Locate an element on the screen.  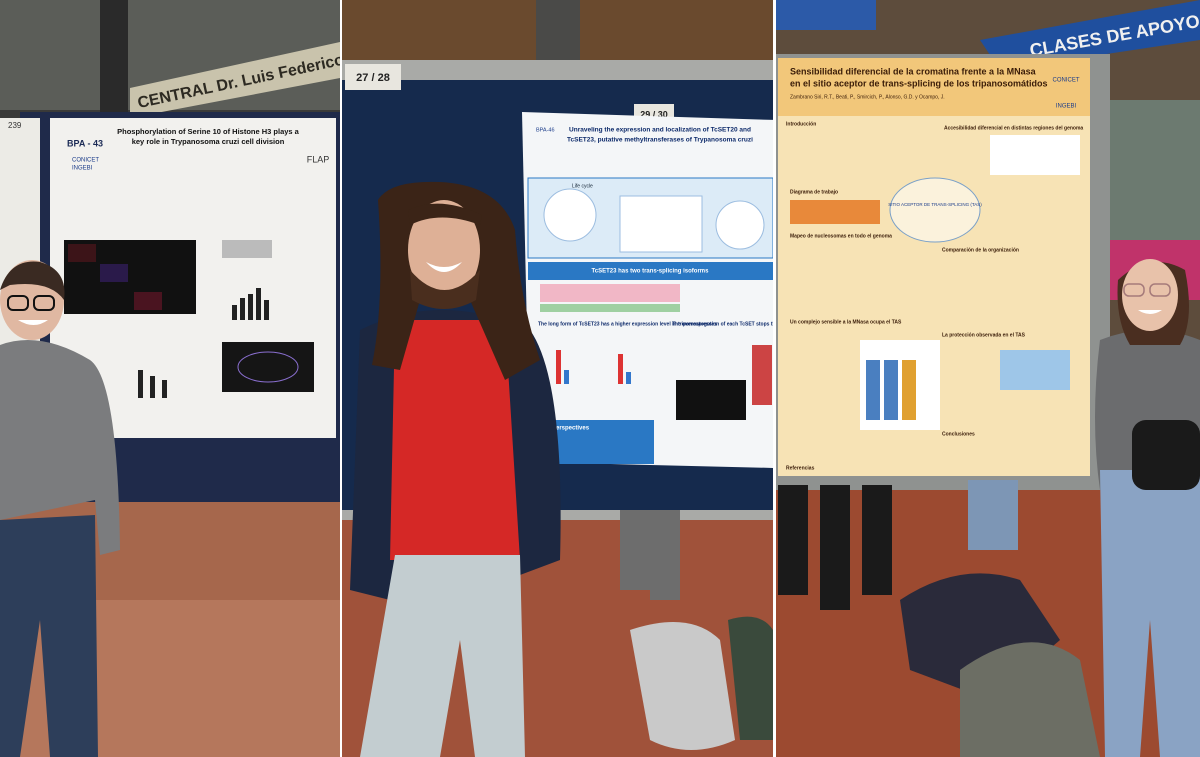
blot is located at coordinates (247, 249).